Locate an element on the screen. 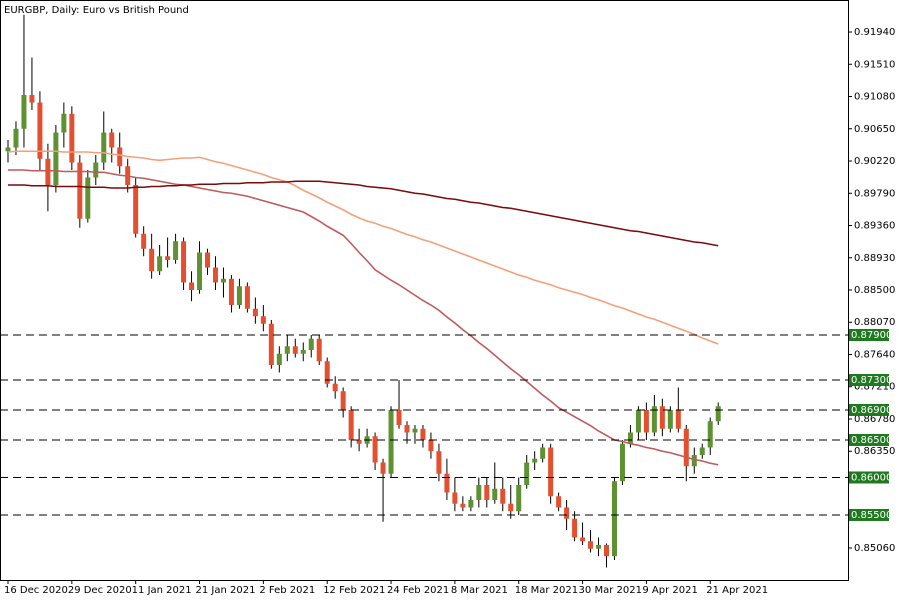  x-tick-label: 9 Apr 2021 is located at coordinates (669, 590).